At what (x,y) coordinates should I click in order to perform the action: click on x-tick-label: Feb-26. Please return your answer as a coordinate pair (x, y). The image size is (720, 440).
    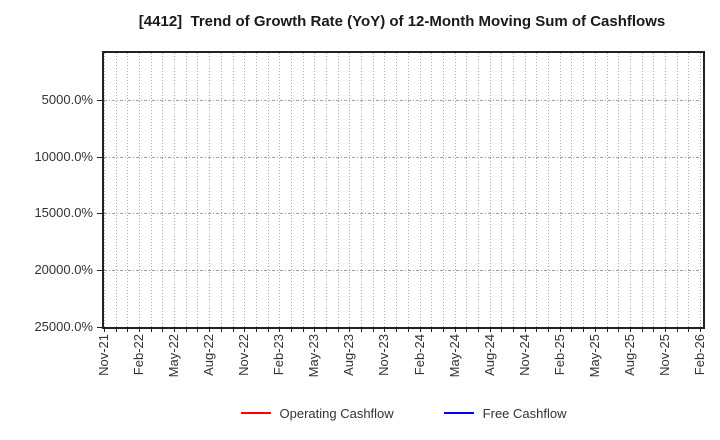
    Looking at the image, I should click on (699, 355).